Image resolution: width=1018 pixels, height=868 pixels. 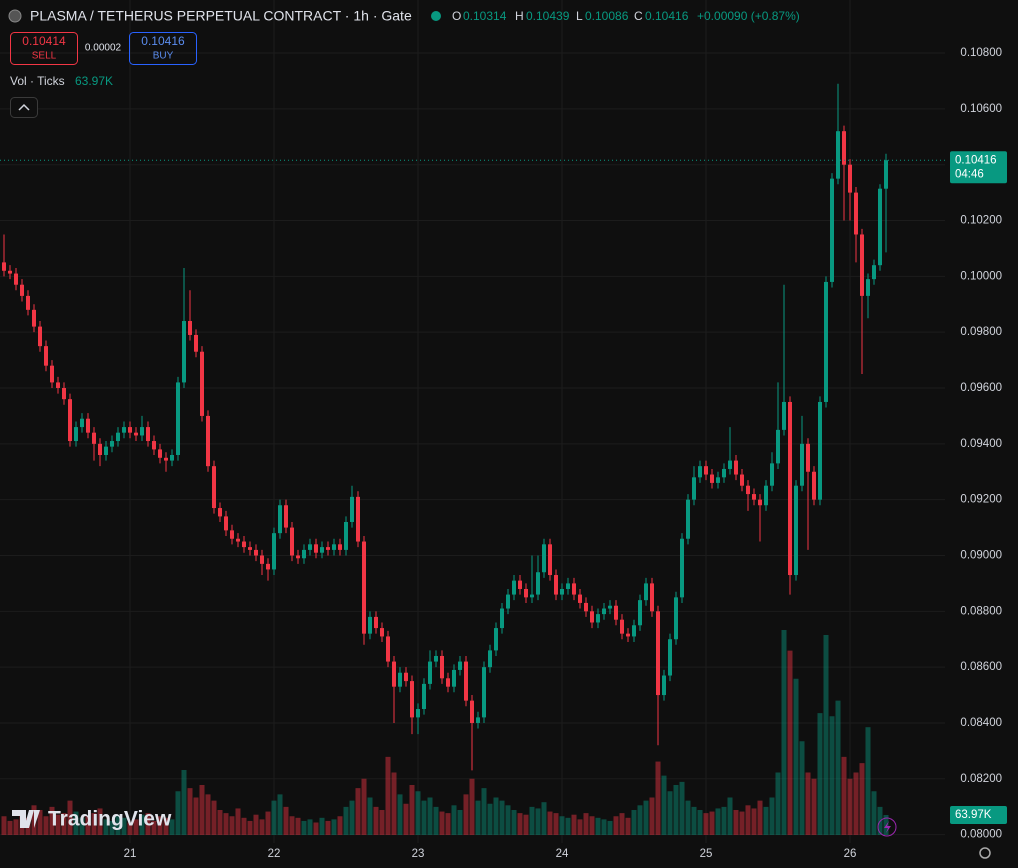 I want to click on watermark: TradingView, so click(x=110, y=819).